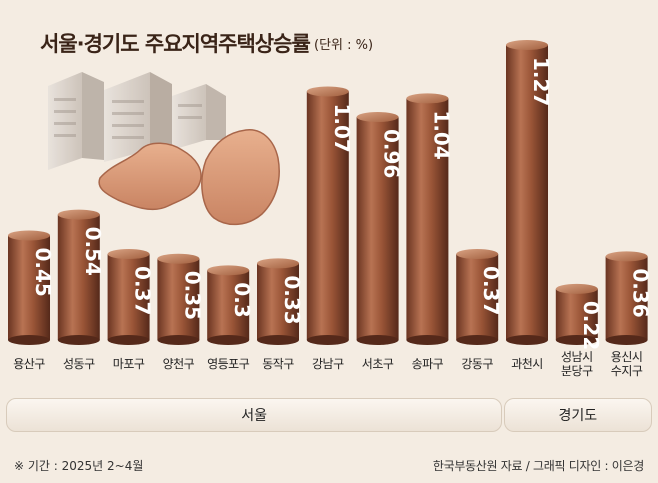 The height and width of the screenshot is (483, 658). What do you see at coordinates (254, 415) in the screenshot?
I see `group-label-1: 서울` at bounding box center [254, 415].